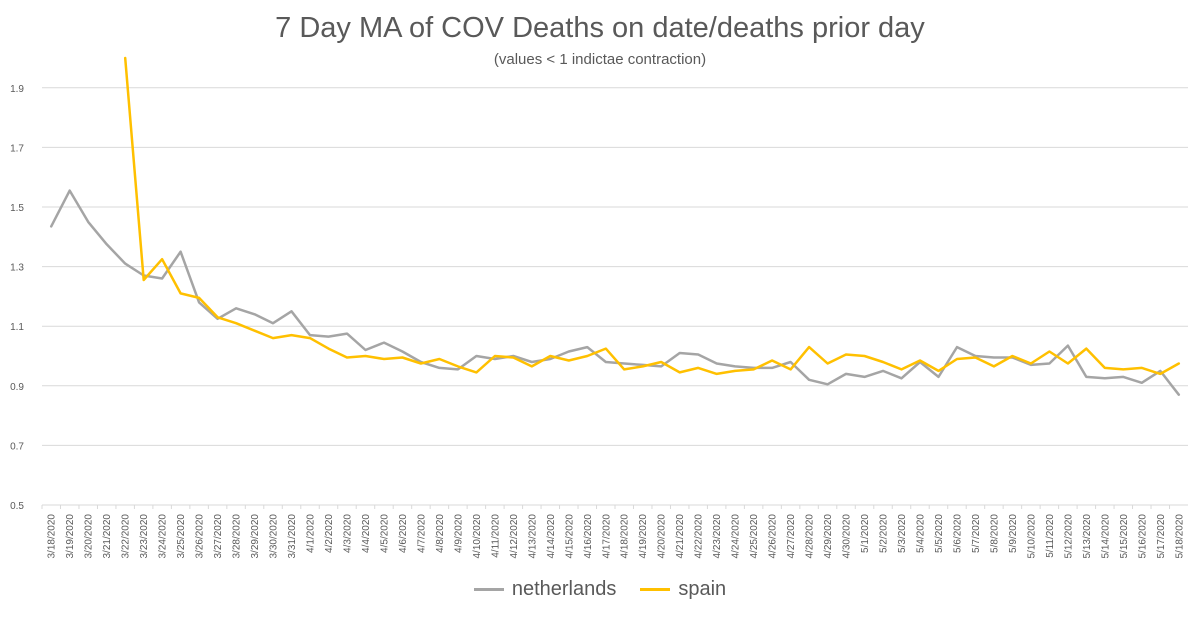  What do you see at coordinates (939, 533) in the screenshot?
I see `x-tick-label: 5/5/2020` at bounding box center [939, 533].